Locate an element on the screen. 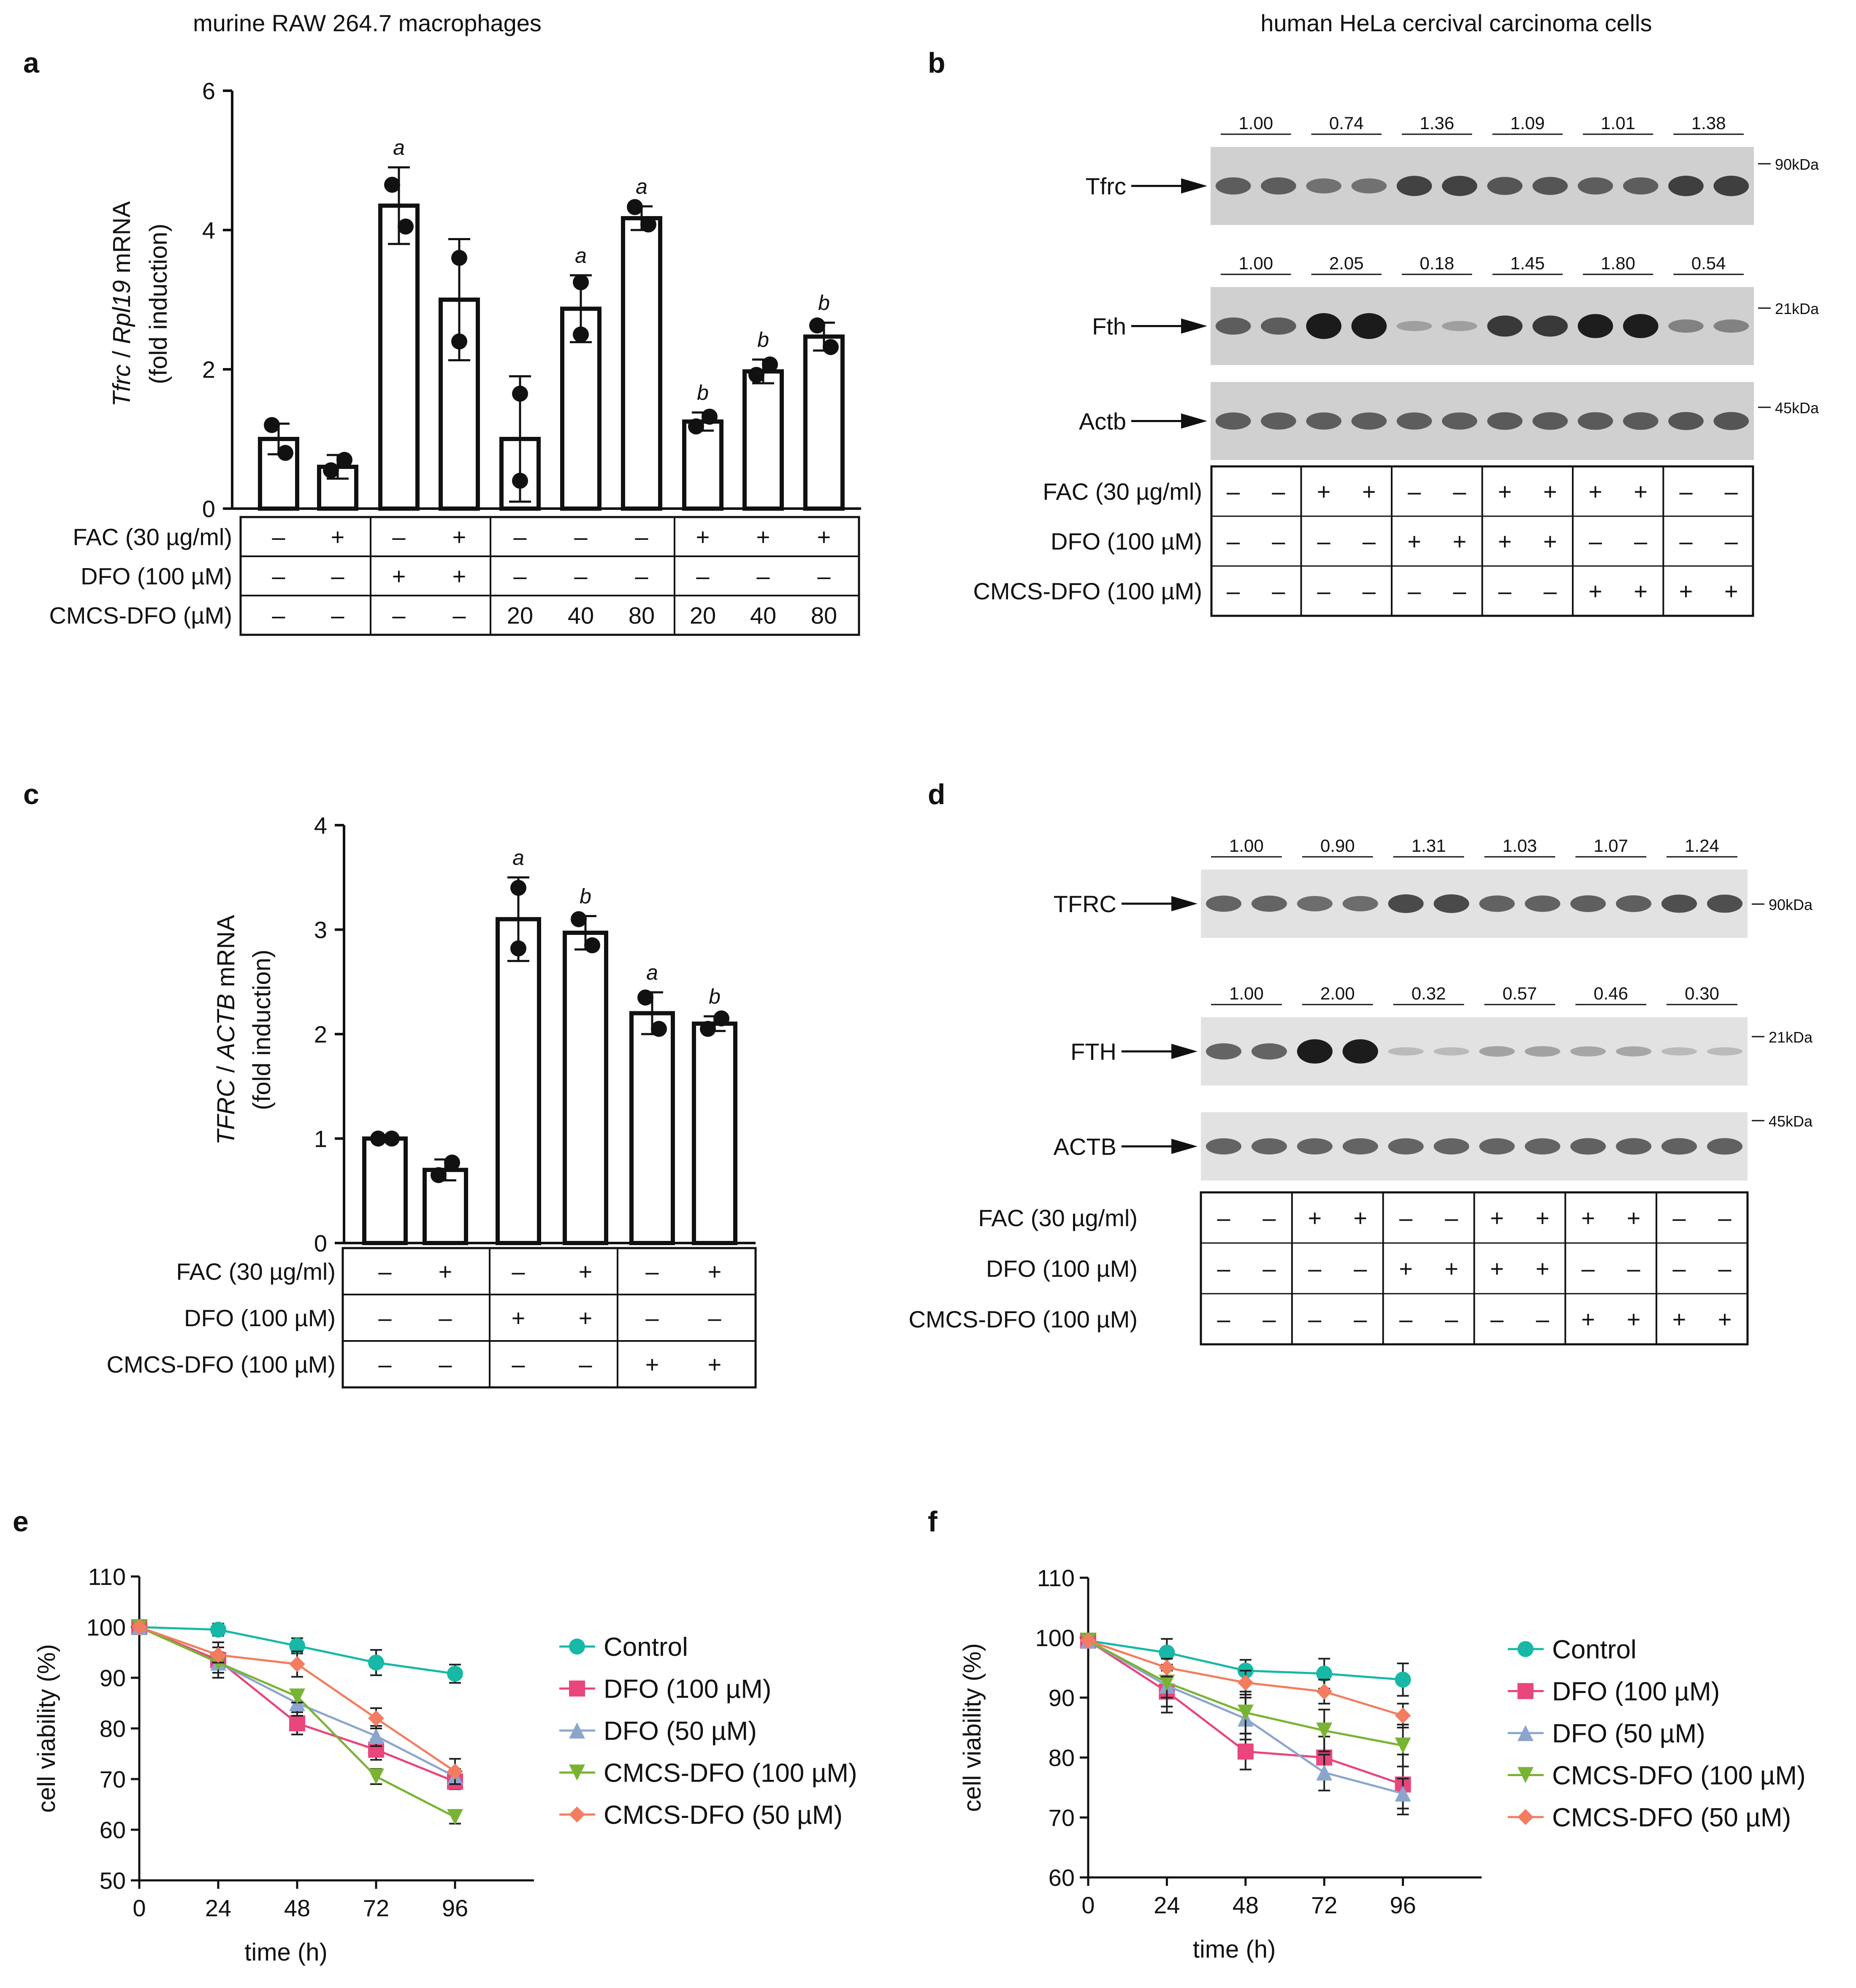  panel-c-ylabel-line2: (fold induction) is located at coordinates (262, 1030).